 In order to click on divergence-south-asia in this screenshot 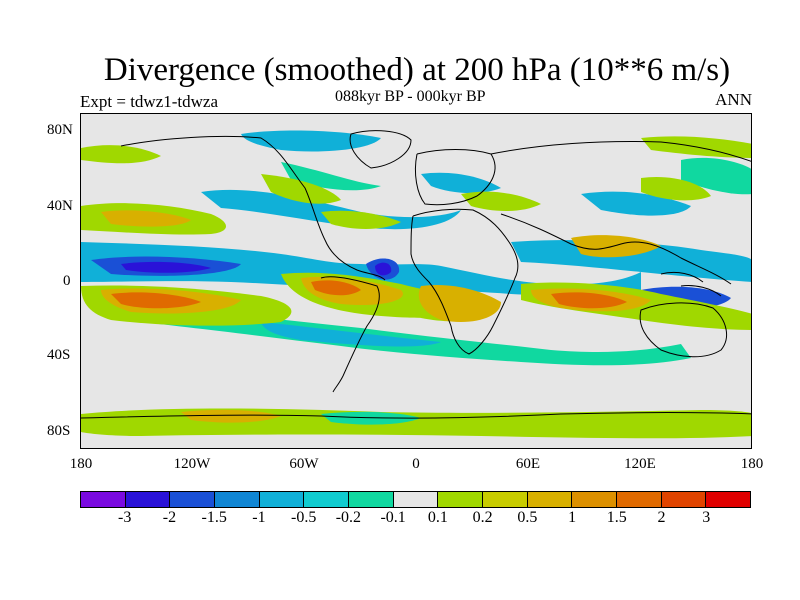, I will do `click(616, 246)`.